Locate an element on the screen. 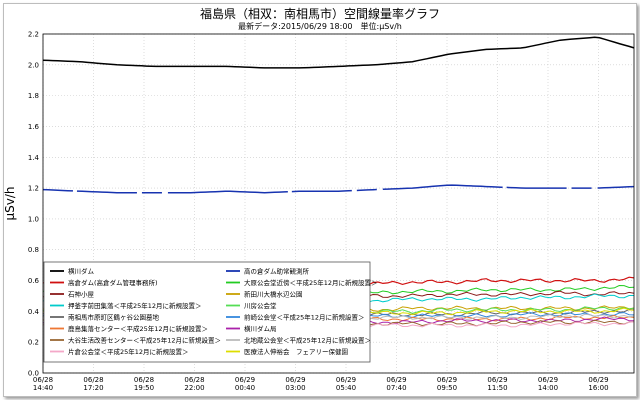 The image size is (640, 400). legend-entry: 南相馬市原町区鶴ヶ谷公園墓地 is located at coordinates (114, 316).